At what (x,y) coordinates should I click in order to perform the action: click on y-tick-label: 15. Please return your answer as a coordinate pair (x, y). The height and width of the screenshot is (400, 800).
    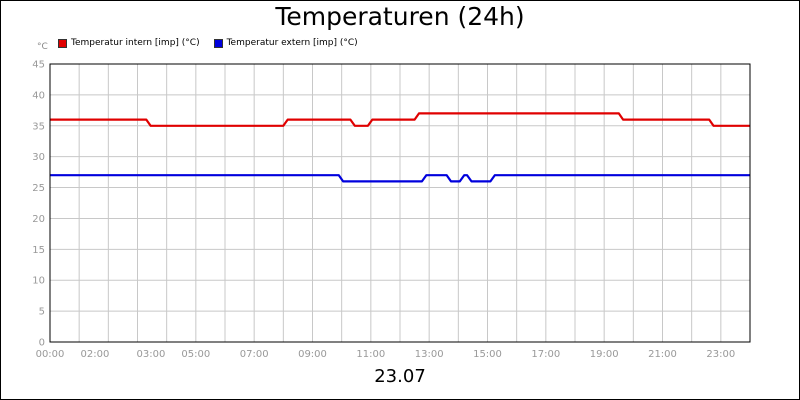
    Looking at the image, I should click on (38, 250).